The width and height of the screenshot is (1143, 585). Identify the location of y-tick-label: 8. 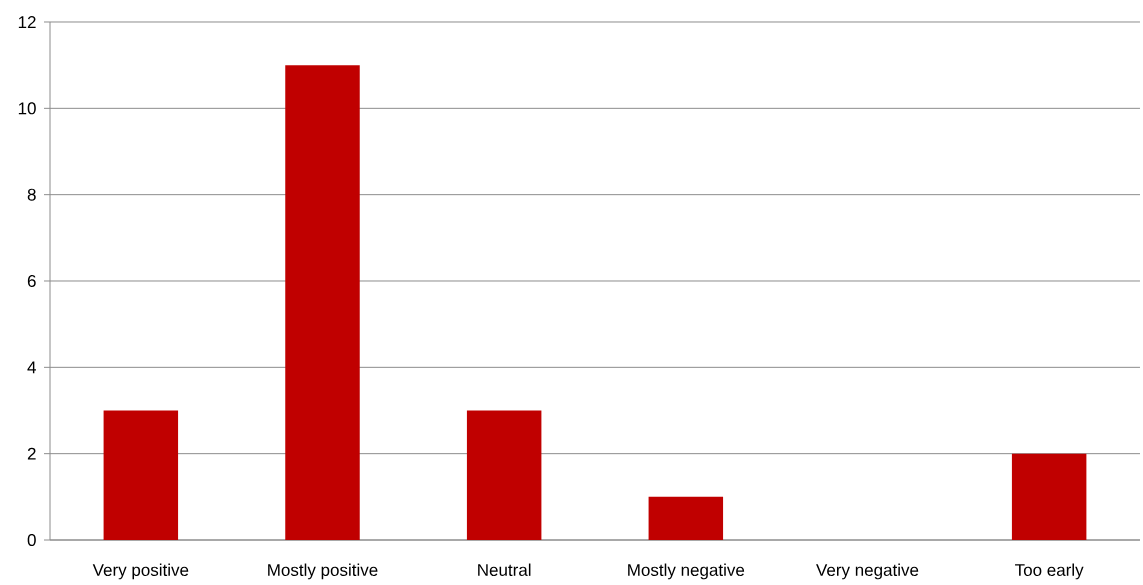
(31, 194).